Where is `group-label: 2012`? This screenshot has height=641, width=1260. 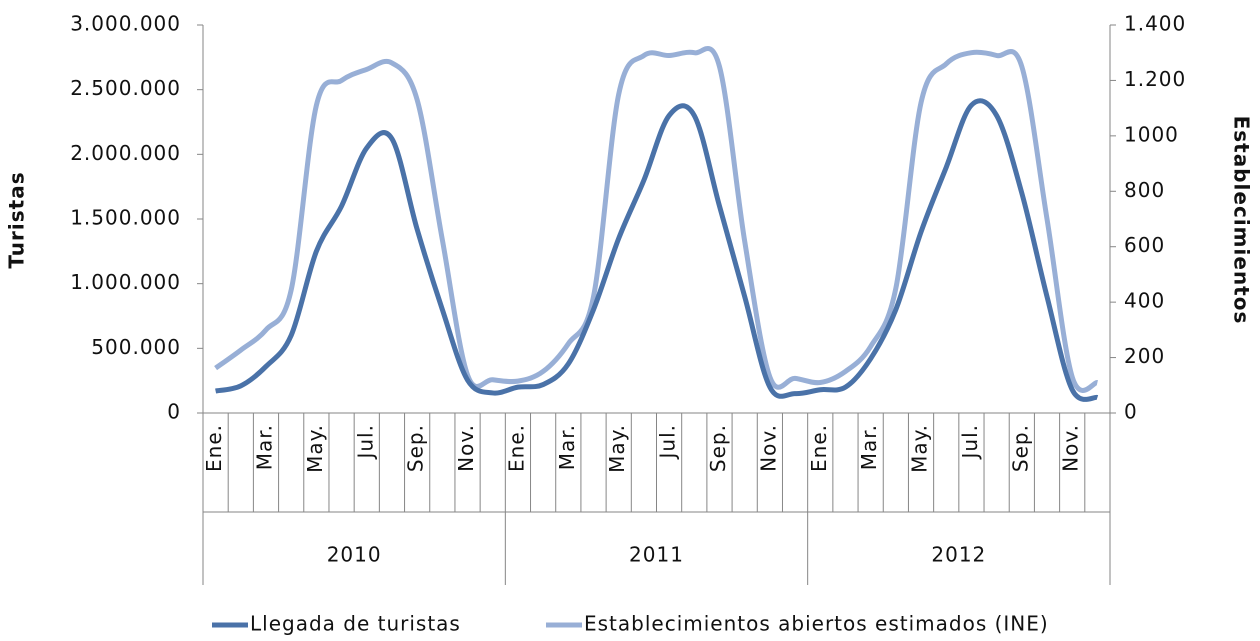 group-label: 2012 is located at coordinates (958, 555).